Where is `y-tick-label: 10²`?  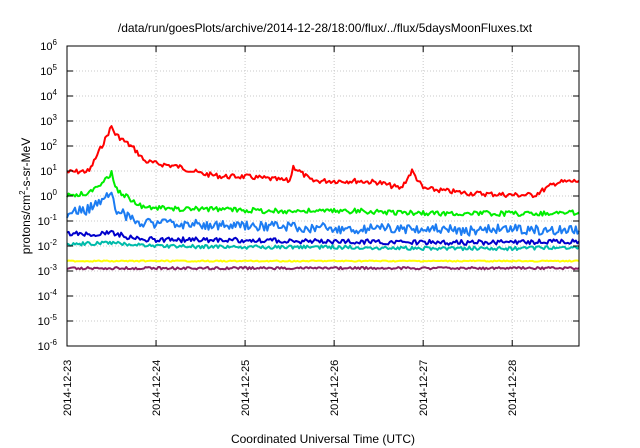 y-tick-label: 10² is located at coordinates (48, 145).